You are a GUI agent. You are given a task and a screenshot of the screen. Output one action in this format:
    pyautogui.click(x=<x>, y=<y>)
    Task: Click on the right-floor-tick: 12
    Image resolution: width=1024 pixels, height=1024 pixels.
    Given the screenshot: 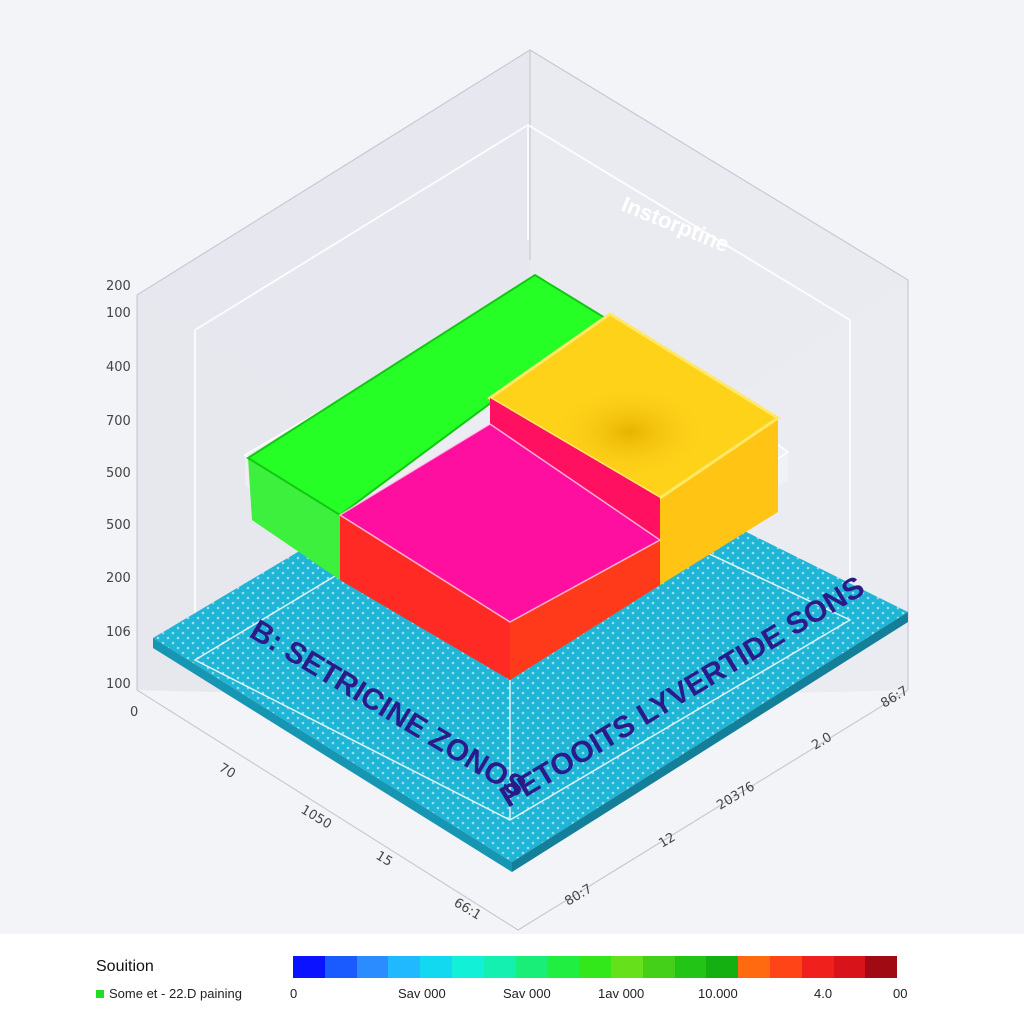 What is the action you would take?
    pyautogui.click(x=667, y=840)
    